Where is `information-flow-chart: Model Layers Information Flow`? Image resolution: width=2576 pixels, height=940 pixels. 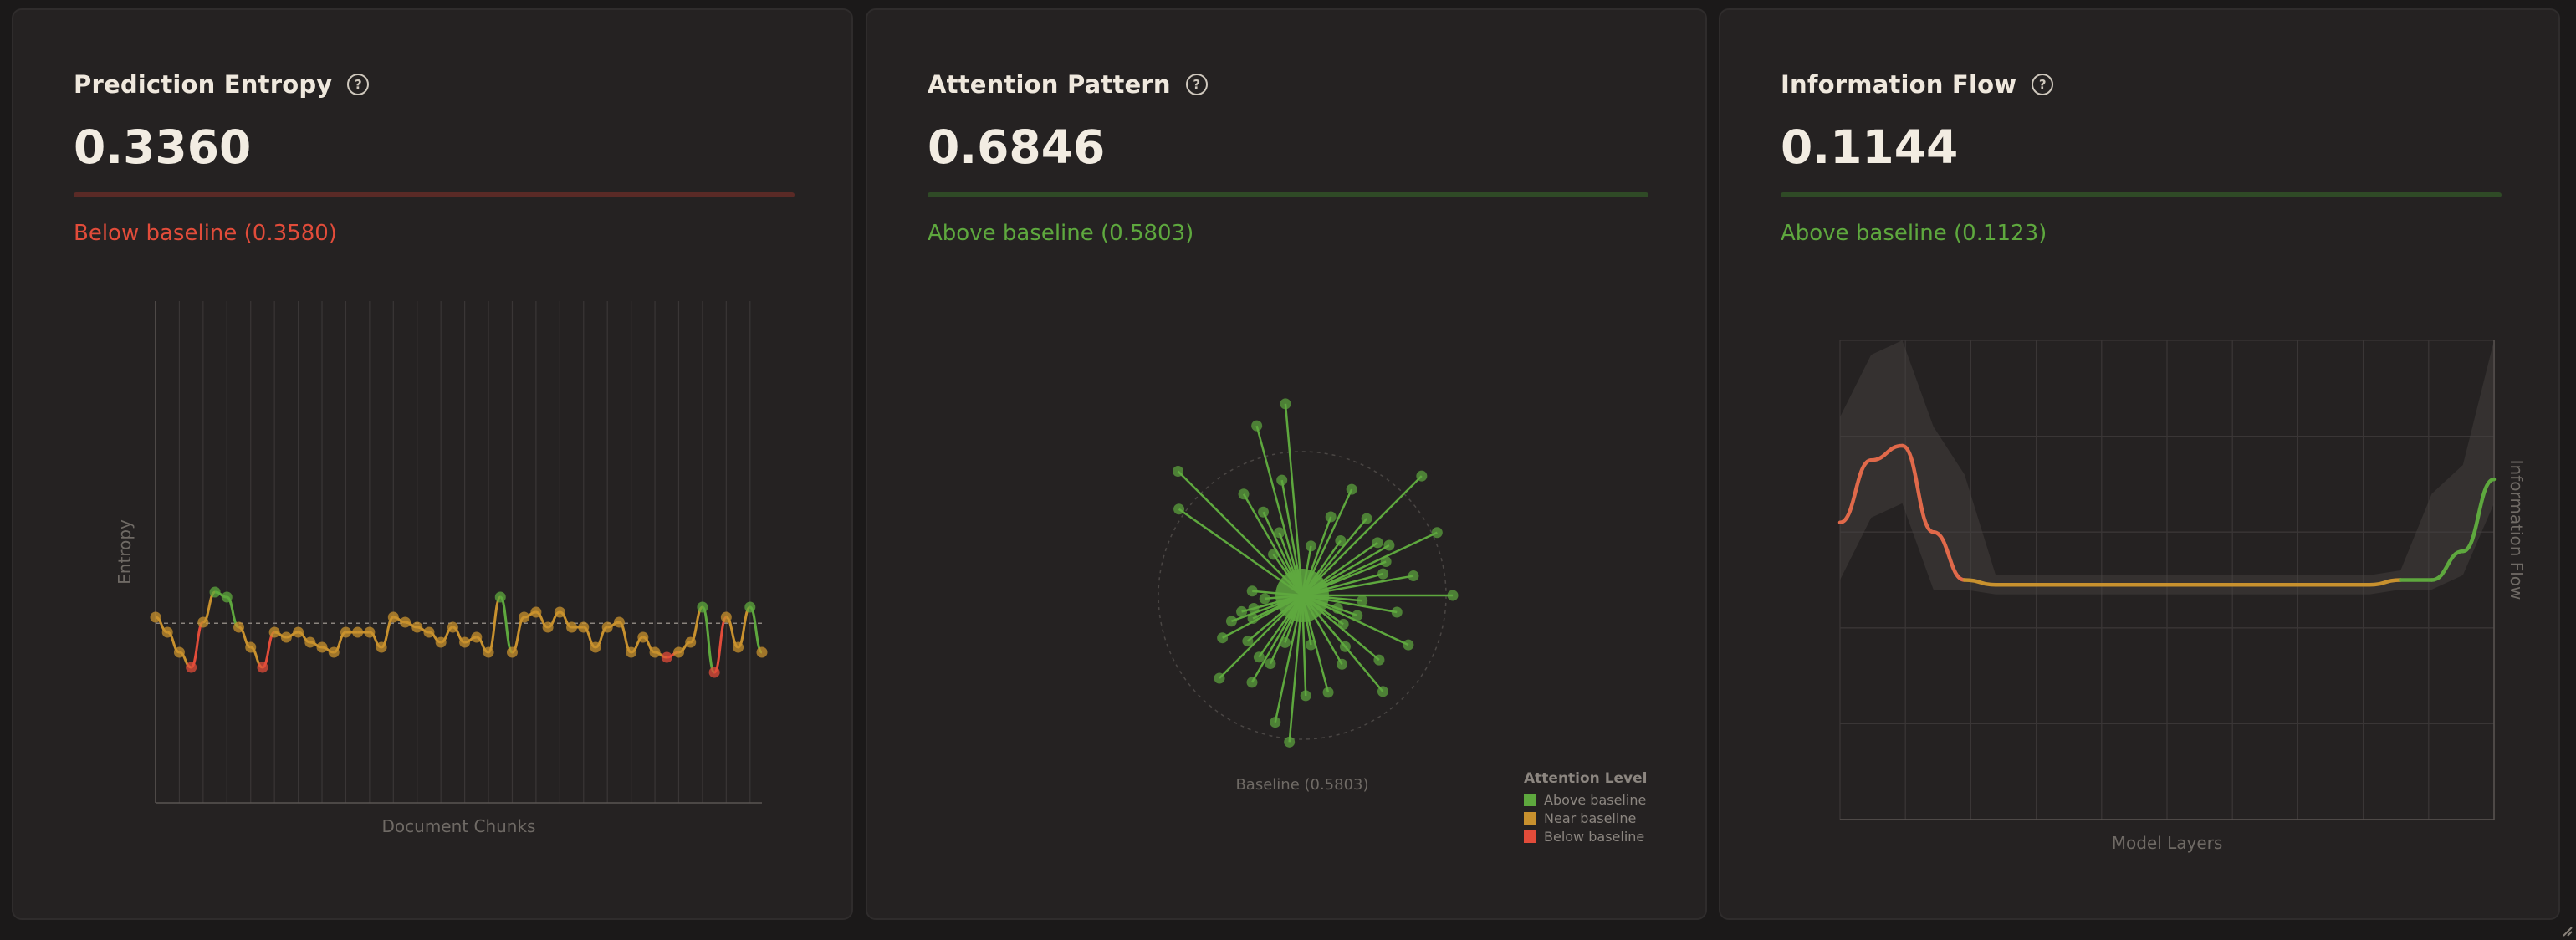 information-flow-chart: Model Layers Information Flow is located at coordinates (2180, 596).